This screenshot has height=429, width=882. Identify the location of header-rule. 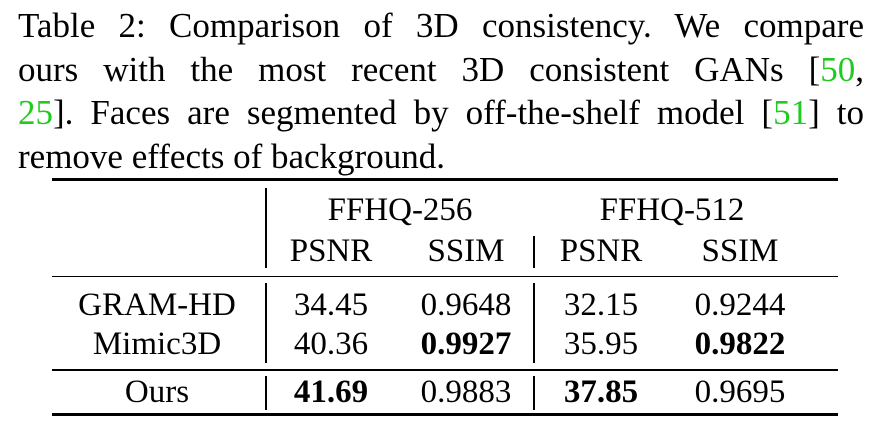
(445, 277).